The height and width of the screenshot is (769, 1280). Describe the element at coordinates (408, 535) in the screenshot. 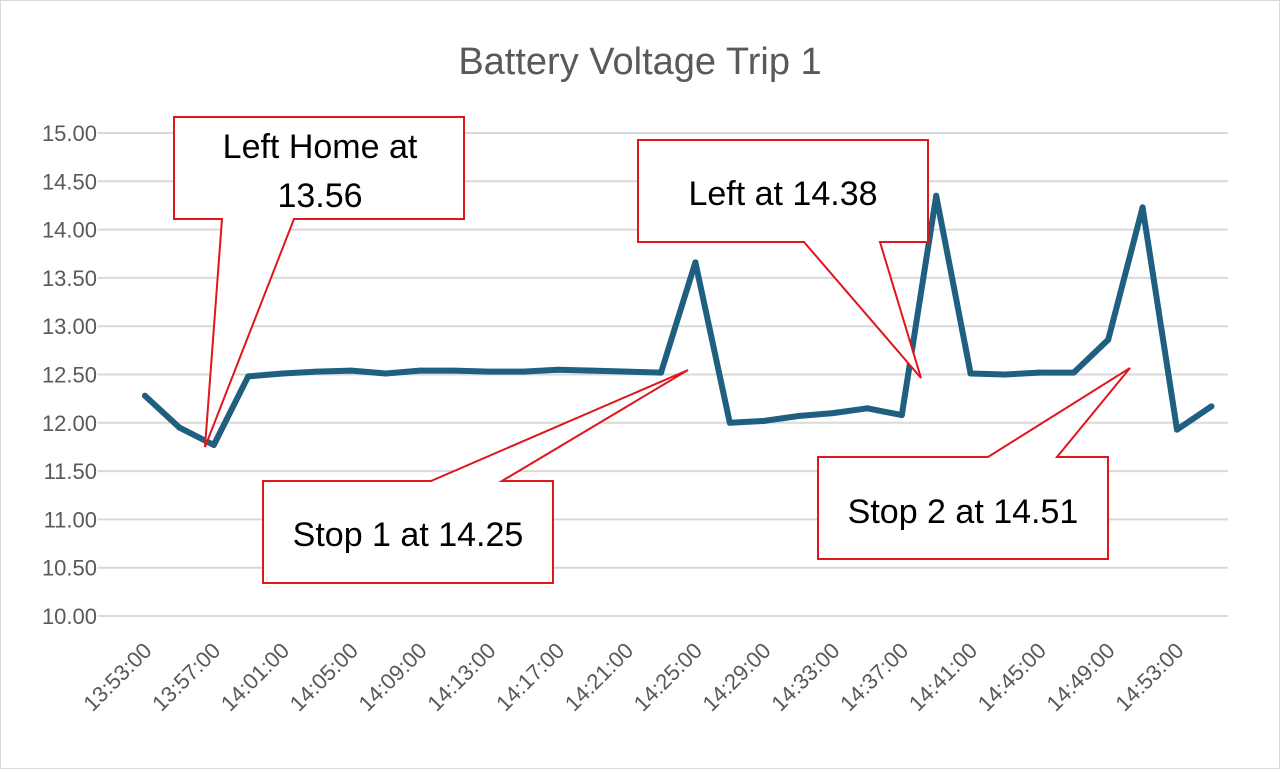

I see `callout-text: Stop 1 at 14.25` at that location.